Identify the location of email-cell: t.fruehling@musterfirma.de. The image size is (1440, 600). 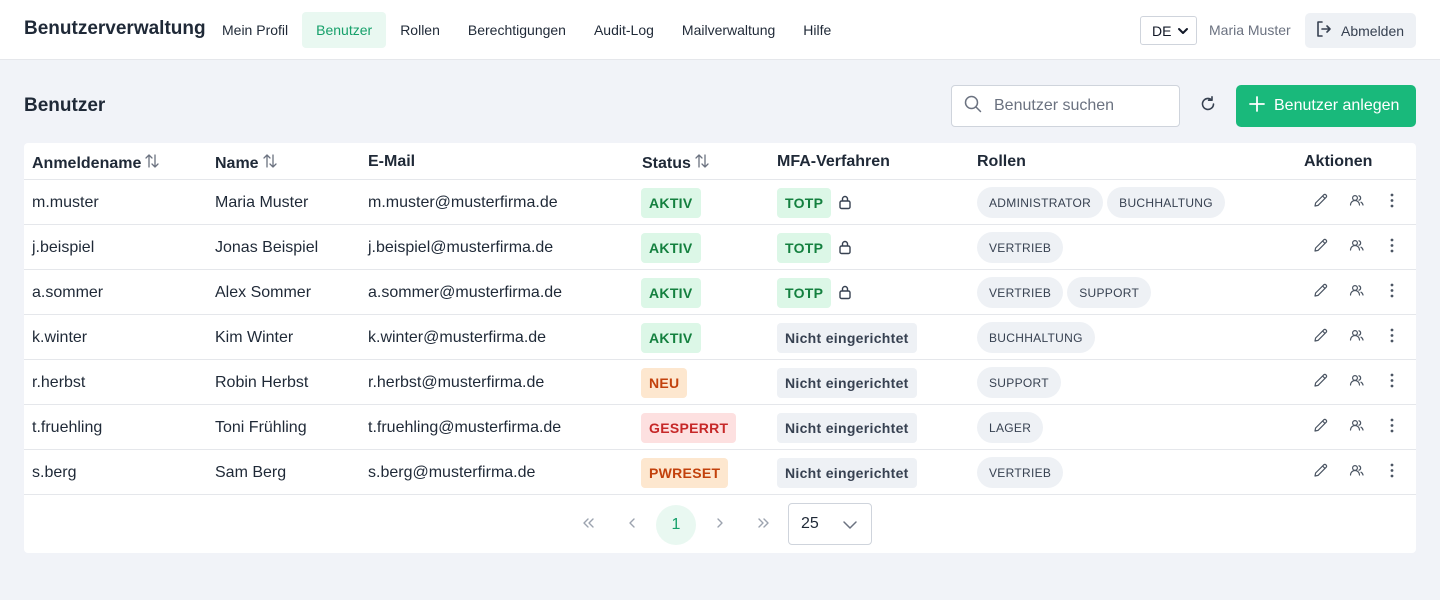
(465, 427).